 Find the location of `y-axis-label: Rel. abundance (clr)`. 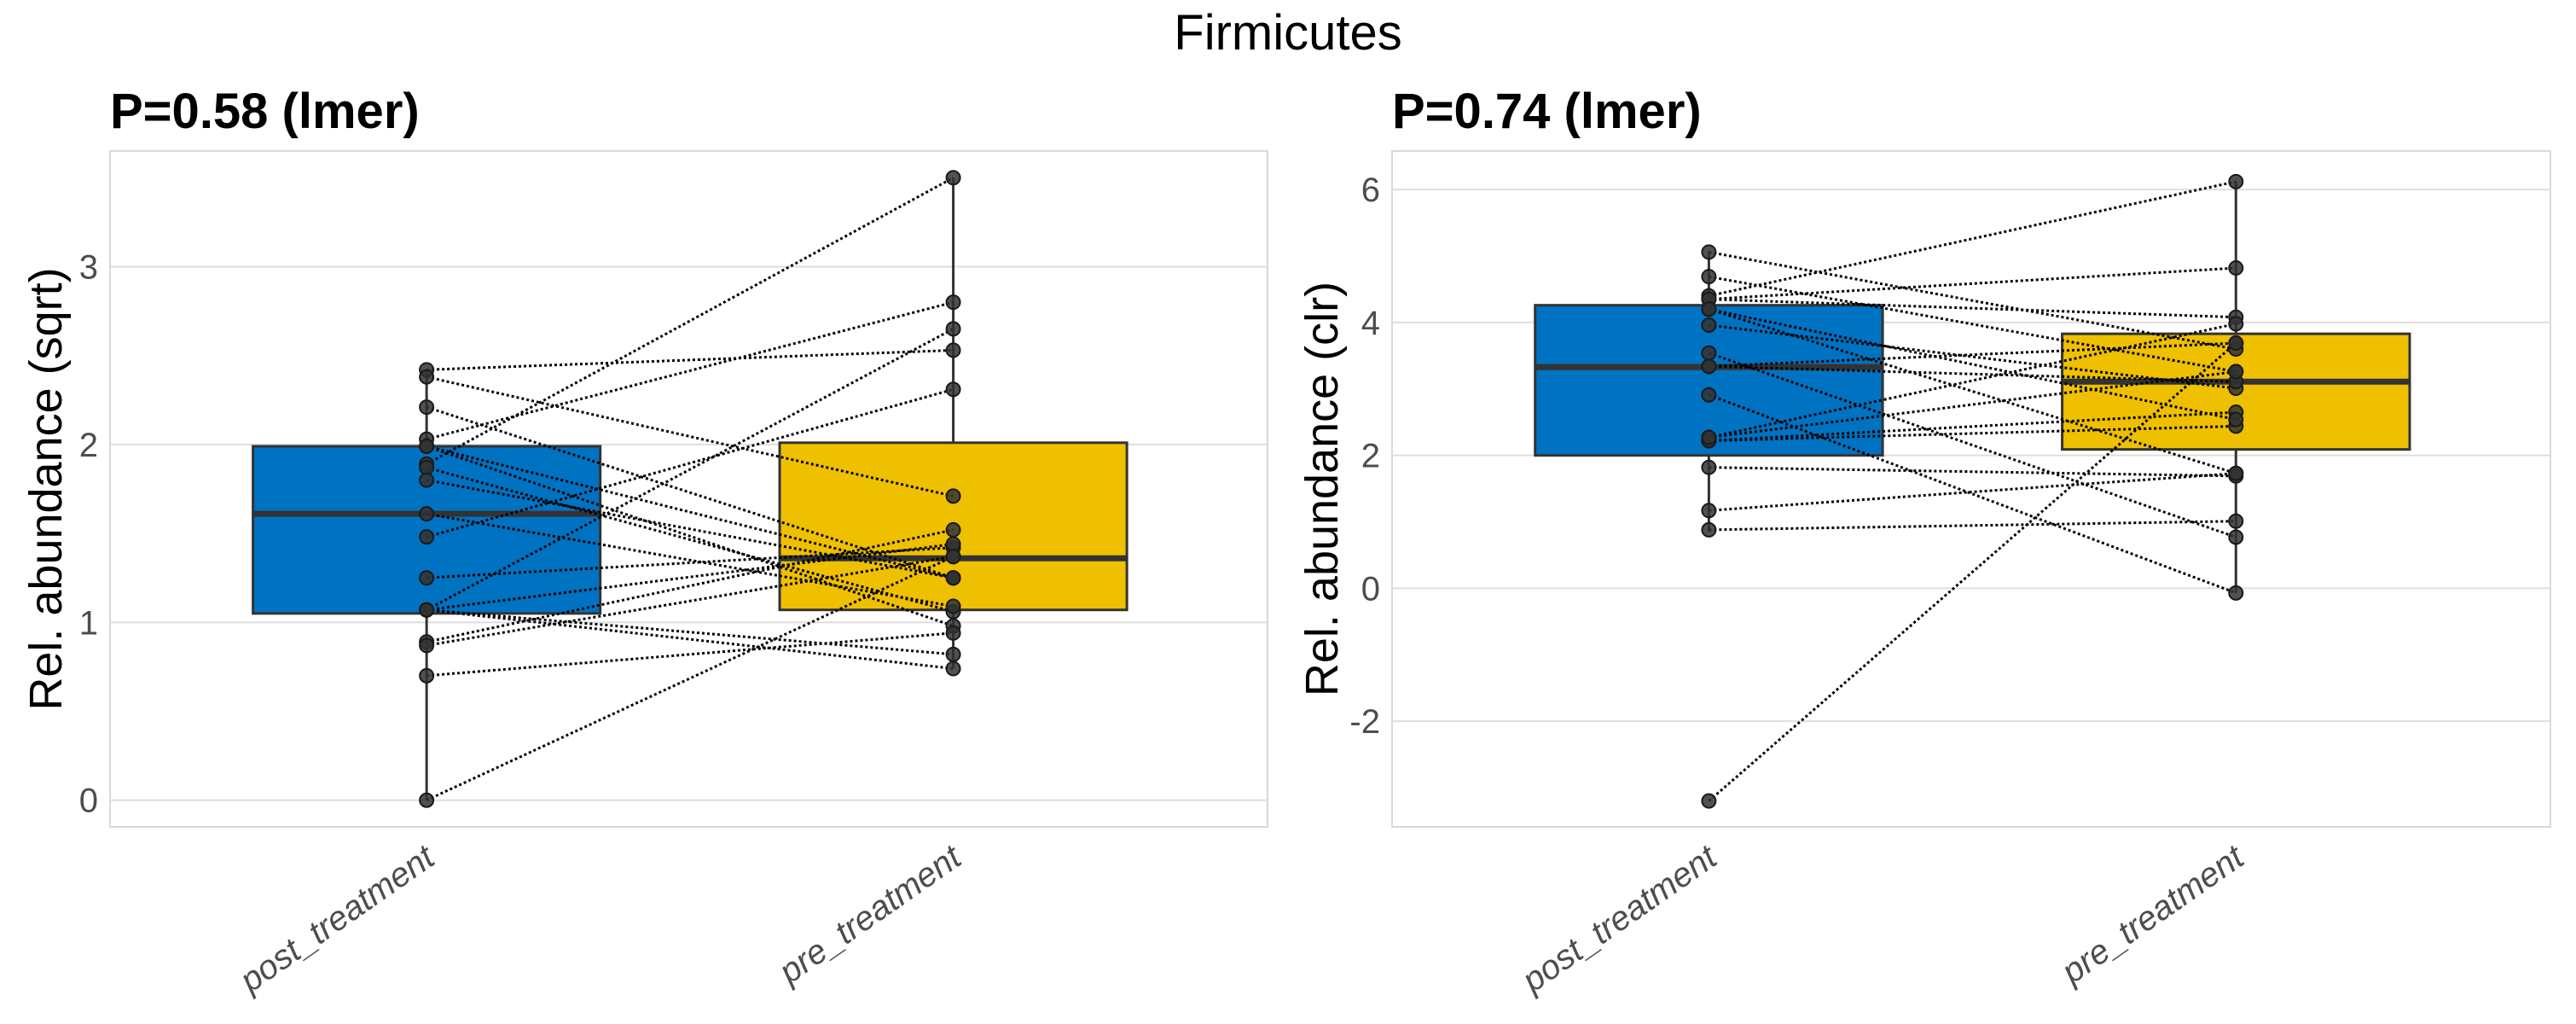

y-axis-label: Rel. abundance (clr) is located at coordinates (1322, 489).